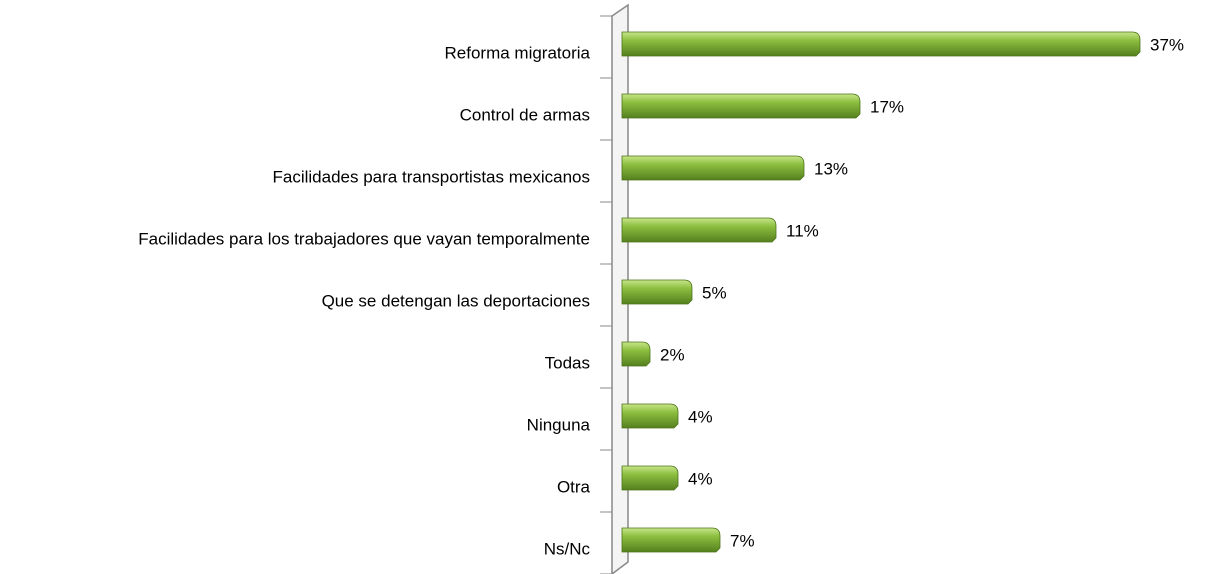 This screenshot has height=574, width=1205. Describe the element at coordinates (1167, 44) in the screenshot. I see `value-label: 37%` at that location.